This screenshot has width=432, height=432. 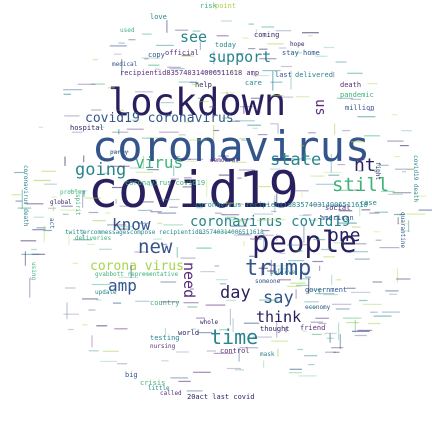 I want to click on word-american: american, so click(x=337, y=218).